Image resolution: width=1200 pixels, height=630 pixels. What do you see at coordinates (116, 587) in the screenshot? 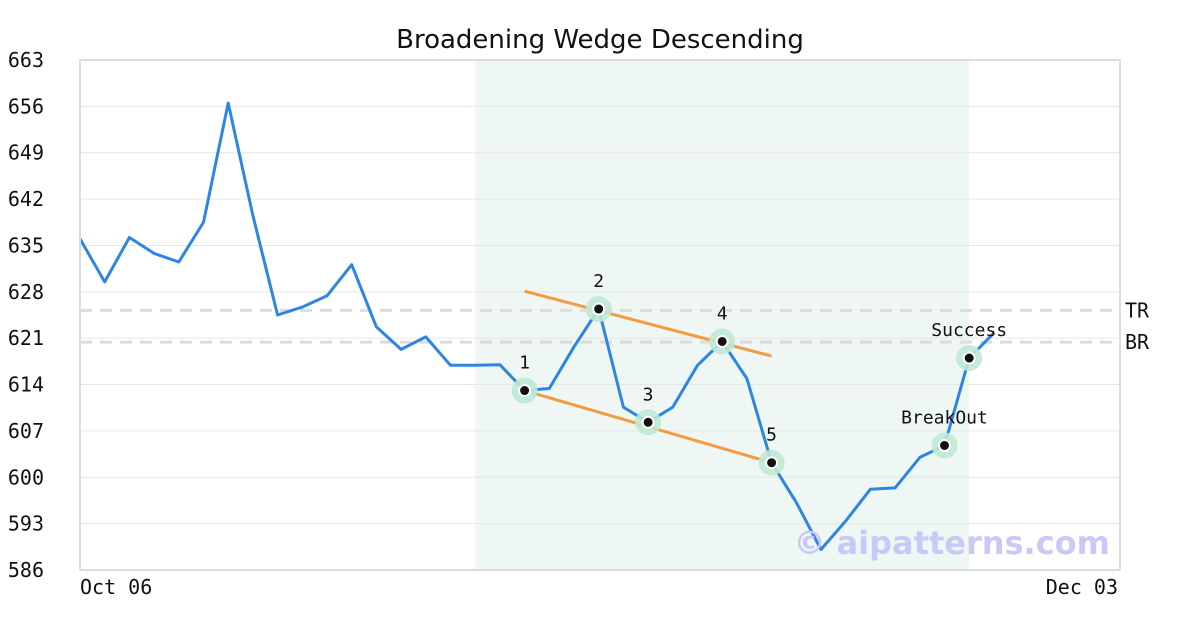
I see `x-tick-label: Oct 06` at bounding box center [116, 587].